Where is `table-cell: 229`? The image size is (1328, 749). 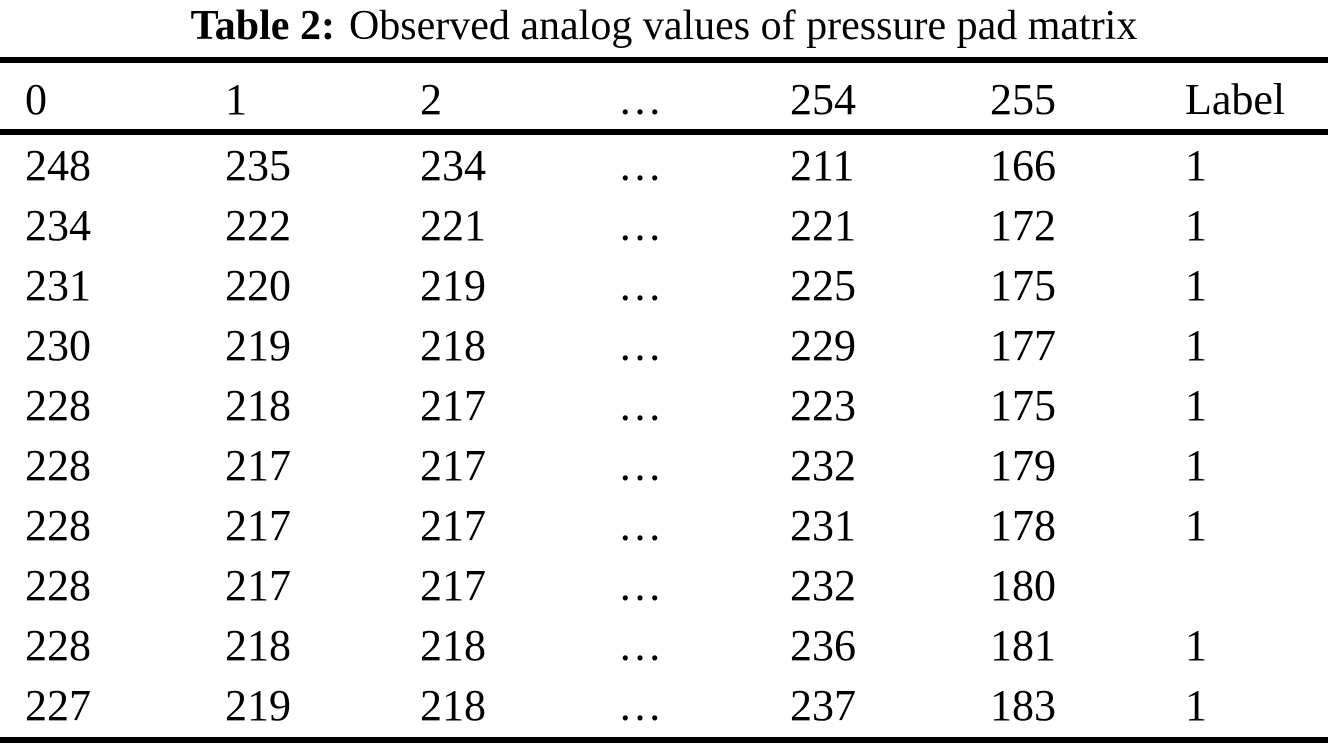
table-cell: 229 is located at coordinates (823, 345).